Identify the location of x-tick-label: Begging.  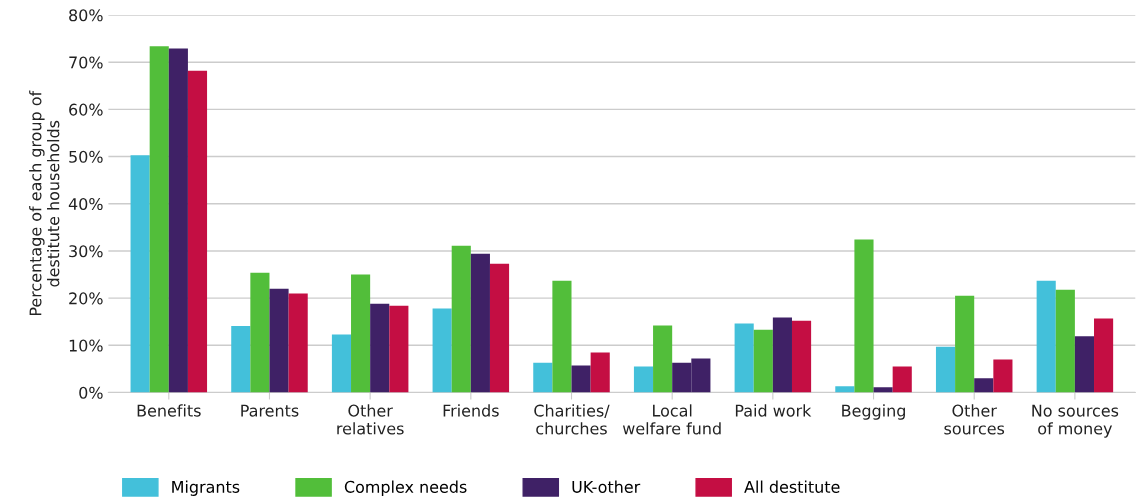
(873, 412).